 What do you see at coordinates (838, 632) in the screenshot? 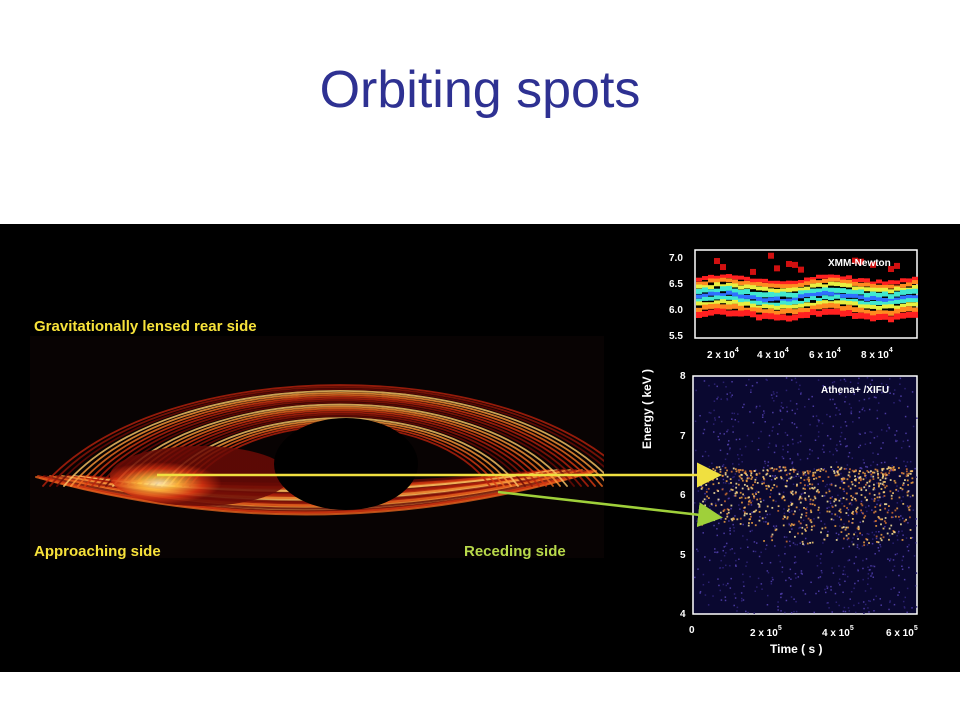
I see `athena-xtick-4e5: 4 x 10⁵` at bounding box center [838, 632].